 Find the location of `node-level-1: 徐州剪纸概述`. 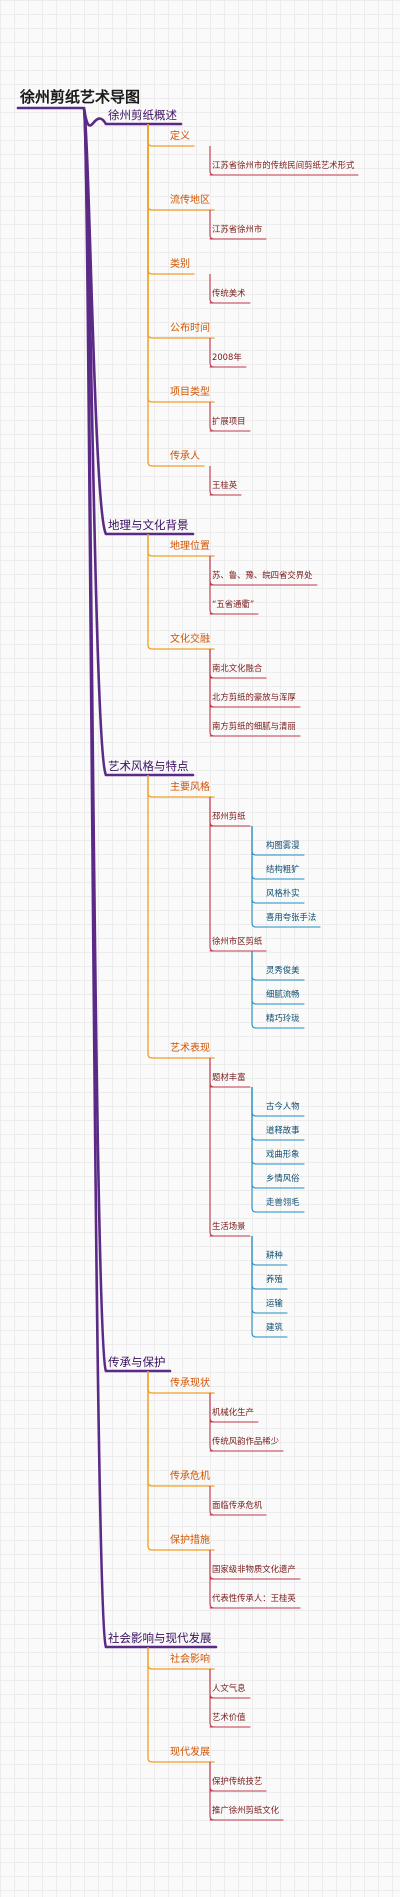

node-level-1: 徐州剪纸概述 is located at coordinates (142, 115).